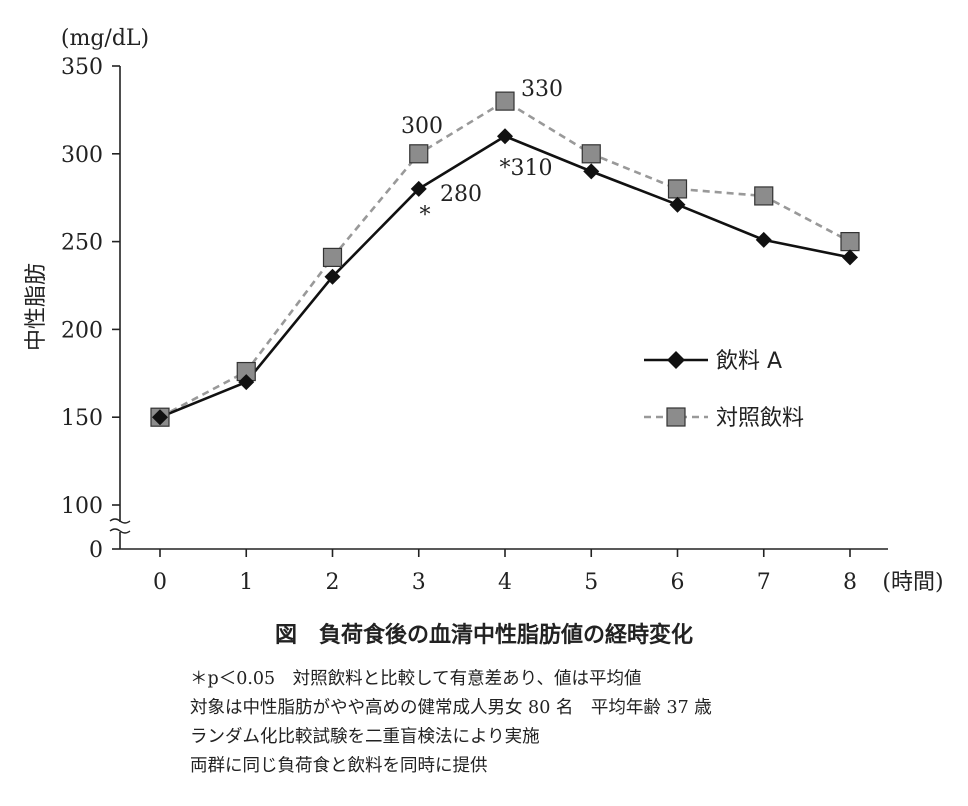 This screenshot has height=806, width=968. Describe the element at coordinates (451, 708) in the screenshot. I see `footnote-line: 対象は中性脂肪がやや高めの健常成人男女 80 名 平均年齢 37 歳` at that location.